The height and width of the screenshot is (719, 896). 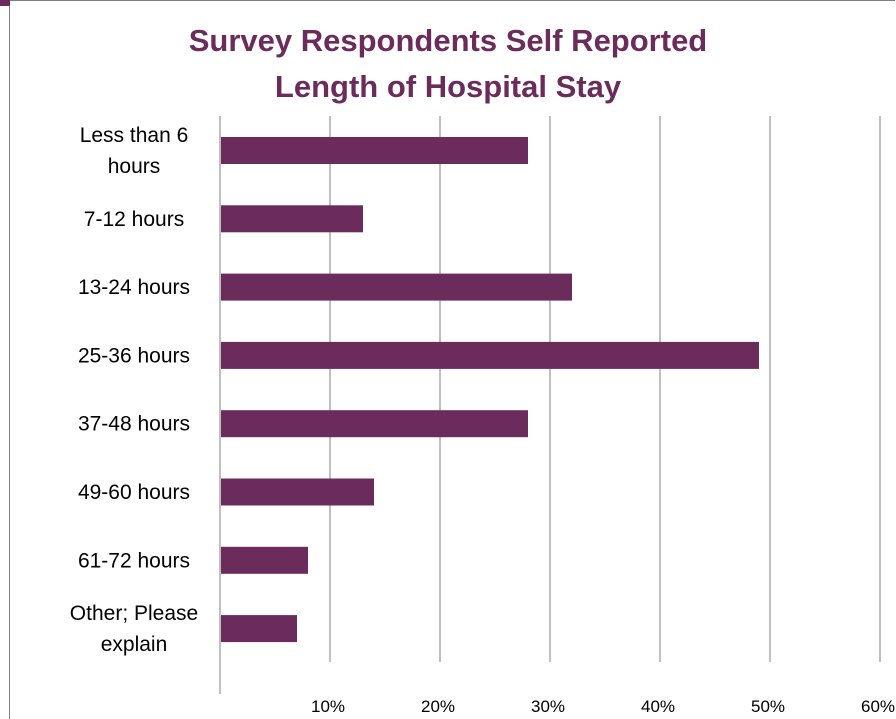 What do you see at coordinates (134, 492) in the screenshot?
I see `category-label: 49-60 hours` at bounding box center [134, 492].